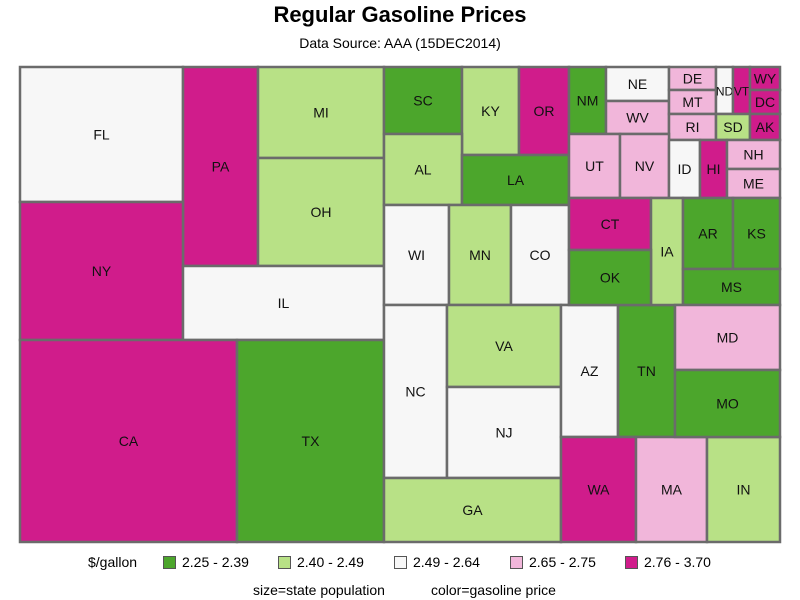  I want to click on state-label-fl: FL, so click(101, 135).